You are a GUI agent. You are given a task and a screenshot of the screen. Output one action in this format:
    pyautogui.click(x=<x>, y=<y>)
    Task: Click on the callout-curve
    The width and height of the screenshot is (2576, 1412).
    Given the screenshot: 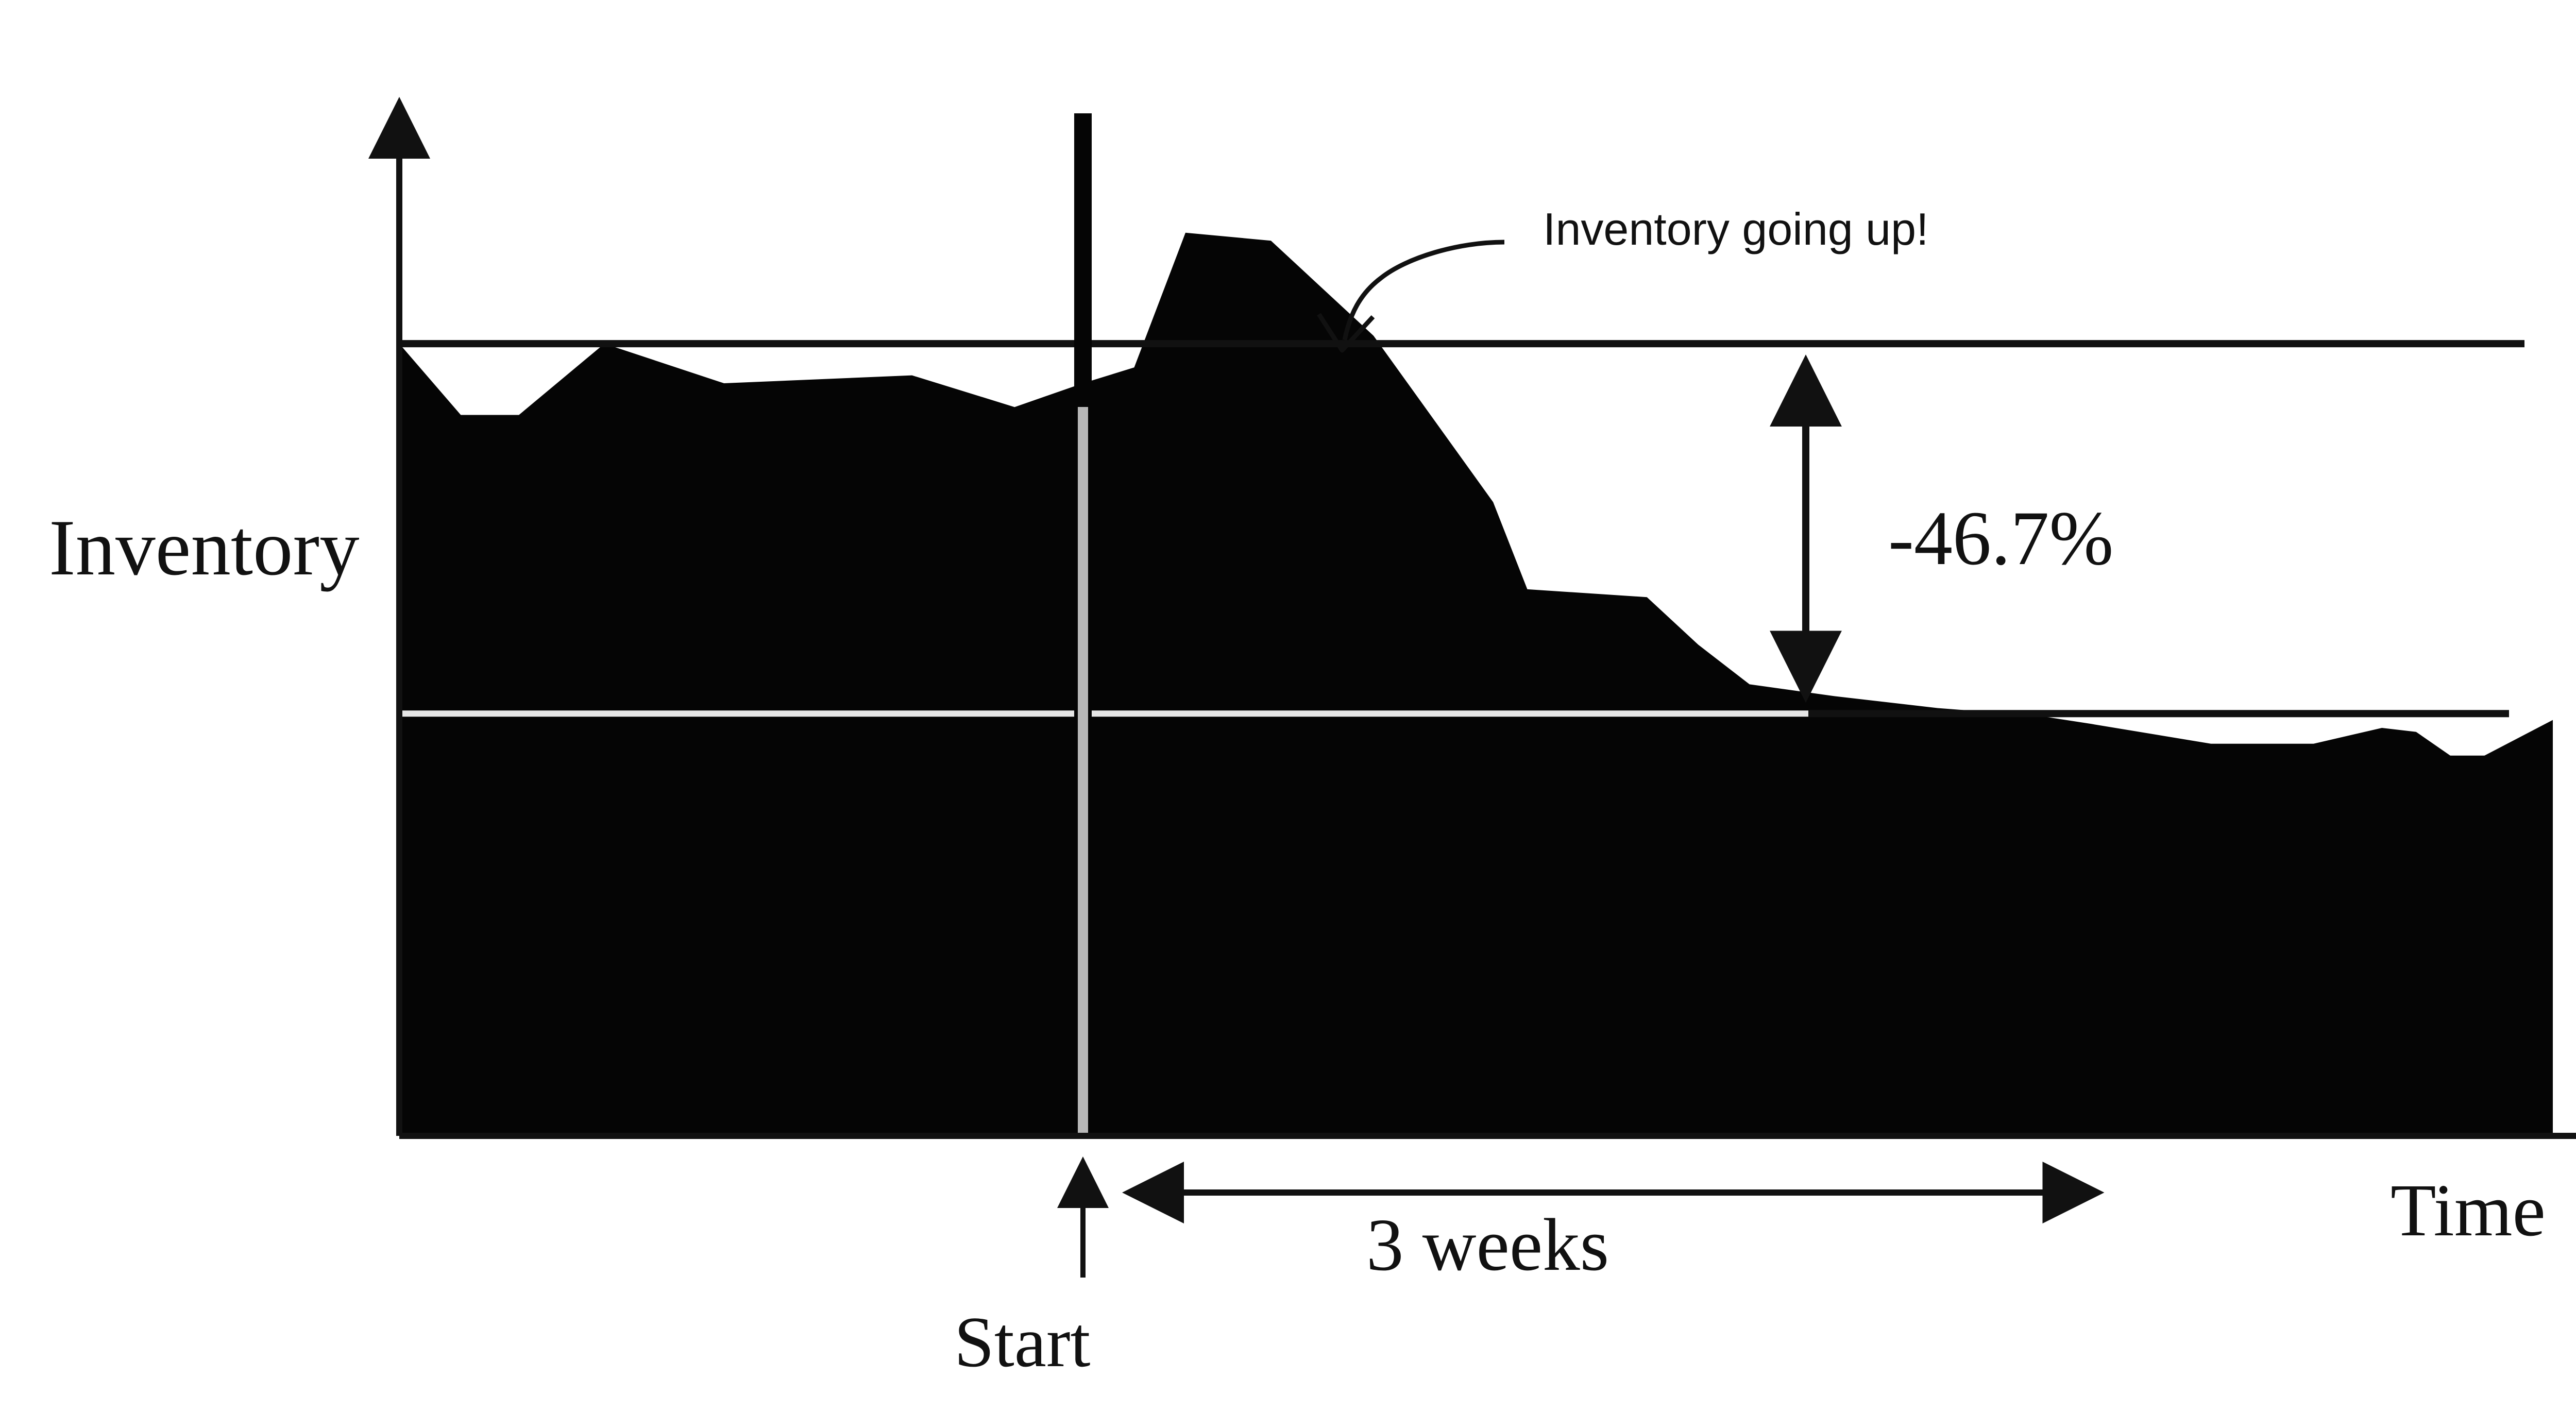 What is the action you would take?
    pyautogui.click(x=1423, y=290)
    